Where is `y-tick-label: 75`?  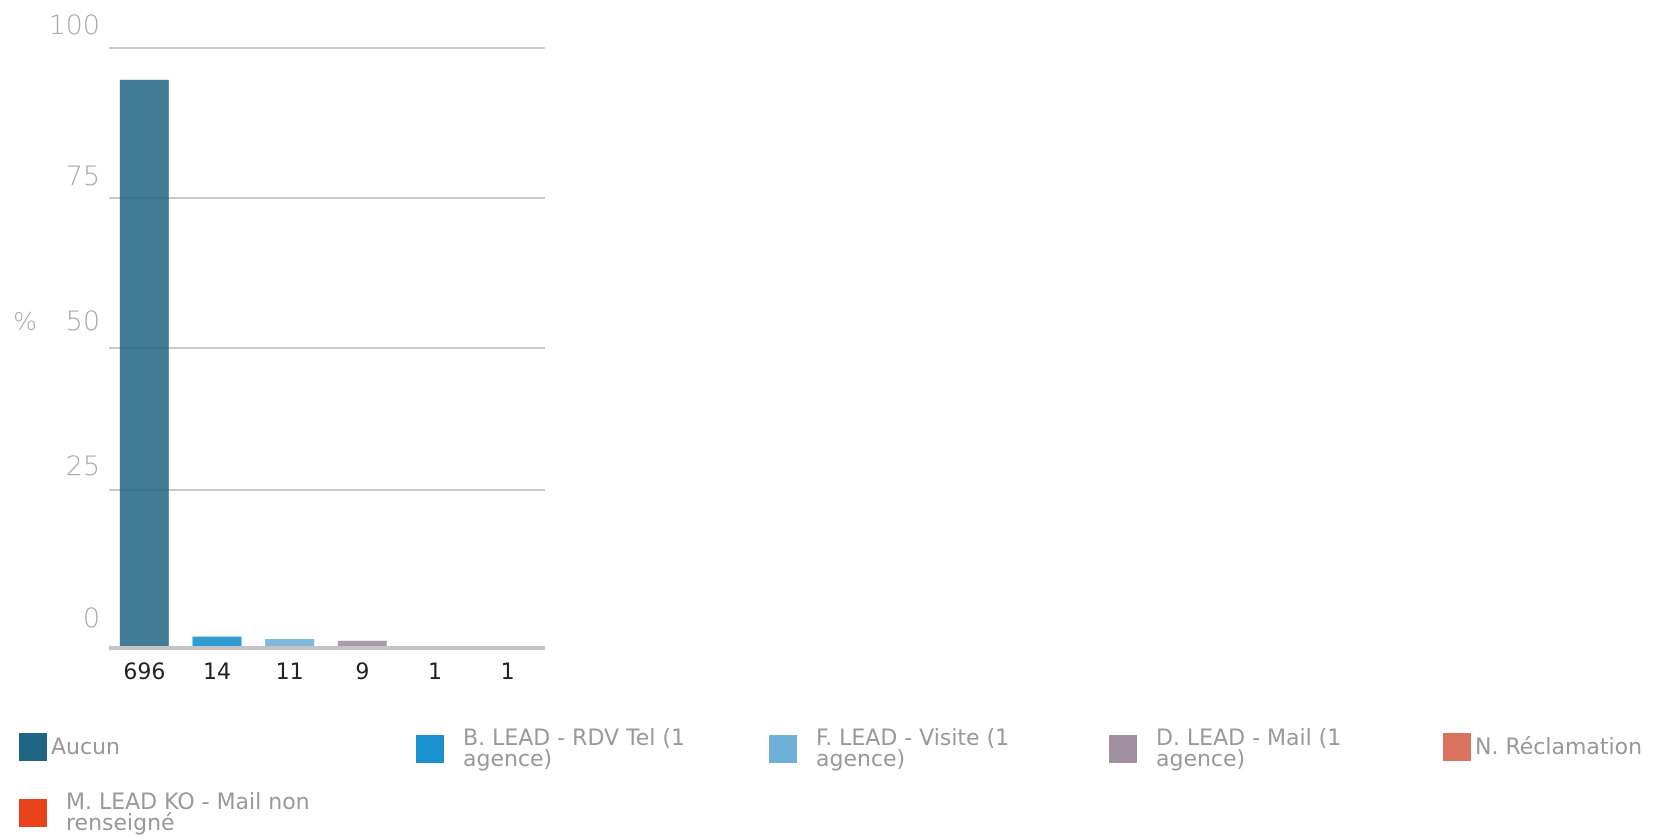
y-tick-label: 75 is located at coordinates (83, 176).